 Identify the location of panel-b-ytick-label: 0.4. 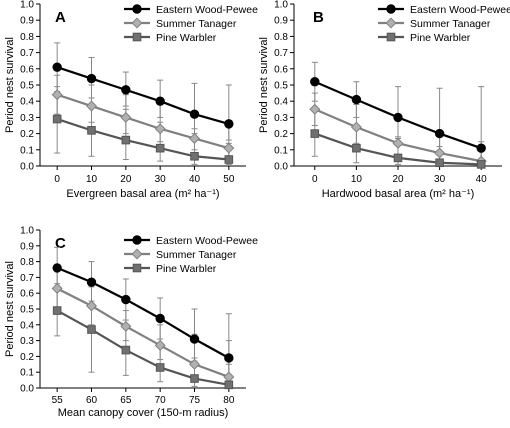
(281, 102).